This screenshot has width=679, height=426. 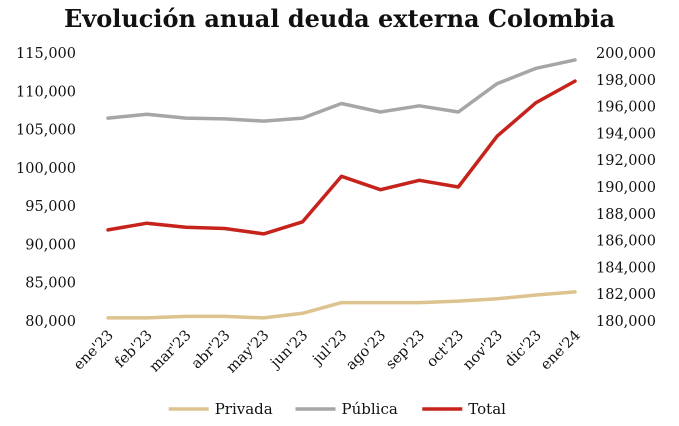 What do you see at coordinates (248, 352) in the screenshot?
I see `x-axis-tick-label: may'23` at bounding box center [248, 352].